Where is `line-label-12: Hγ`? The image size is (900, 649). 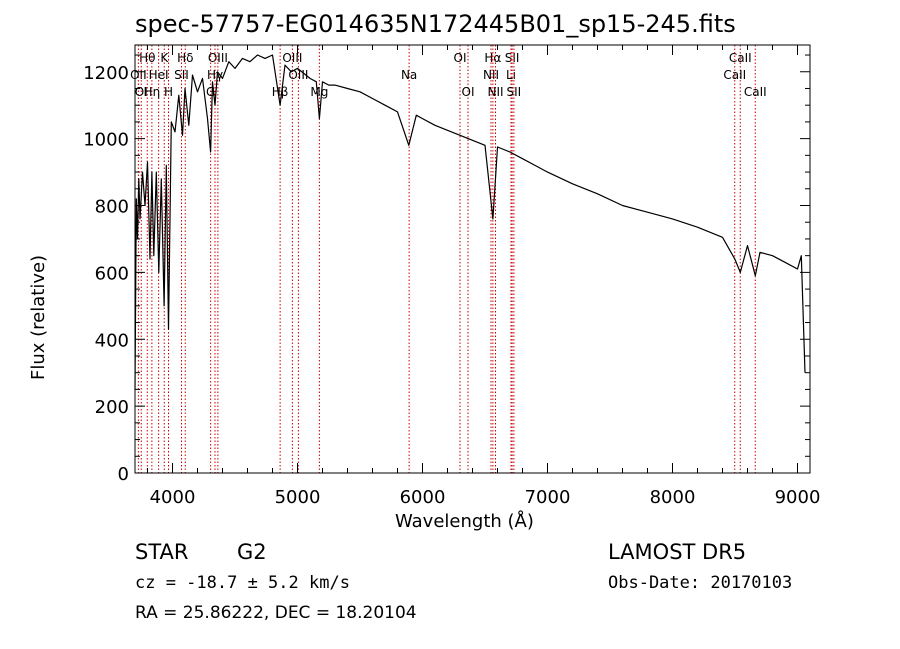 line-label-12: Hγ is located at coordinates (215, 75).